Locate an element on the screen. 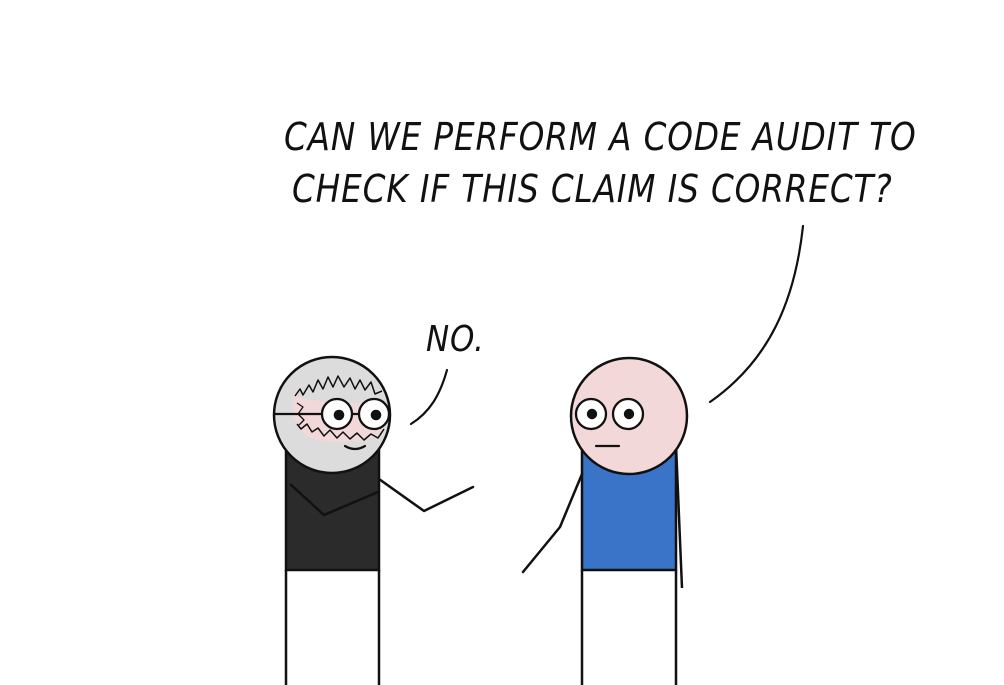  answer-text: NO. is located at coordinates (455, 339).